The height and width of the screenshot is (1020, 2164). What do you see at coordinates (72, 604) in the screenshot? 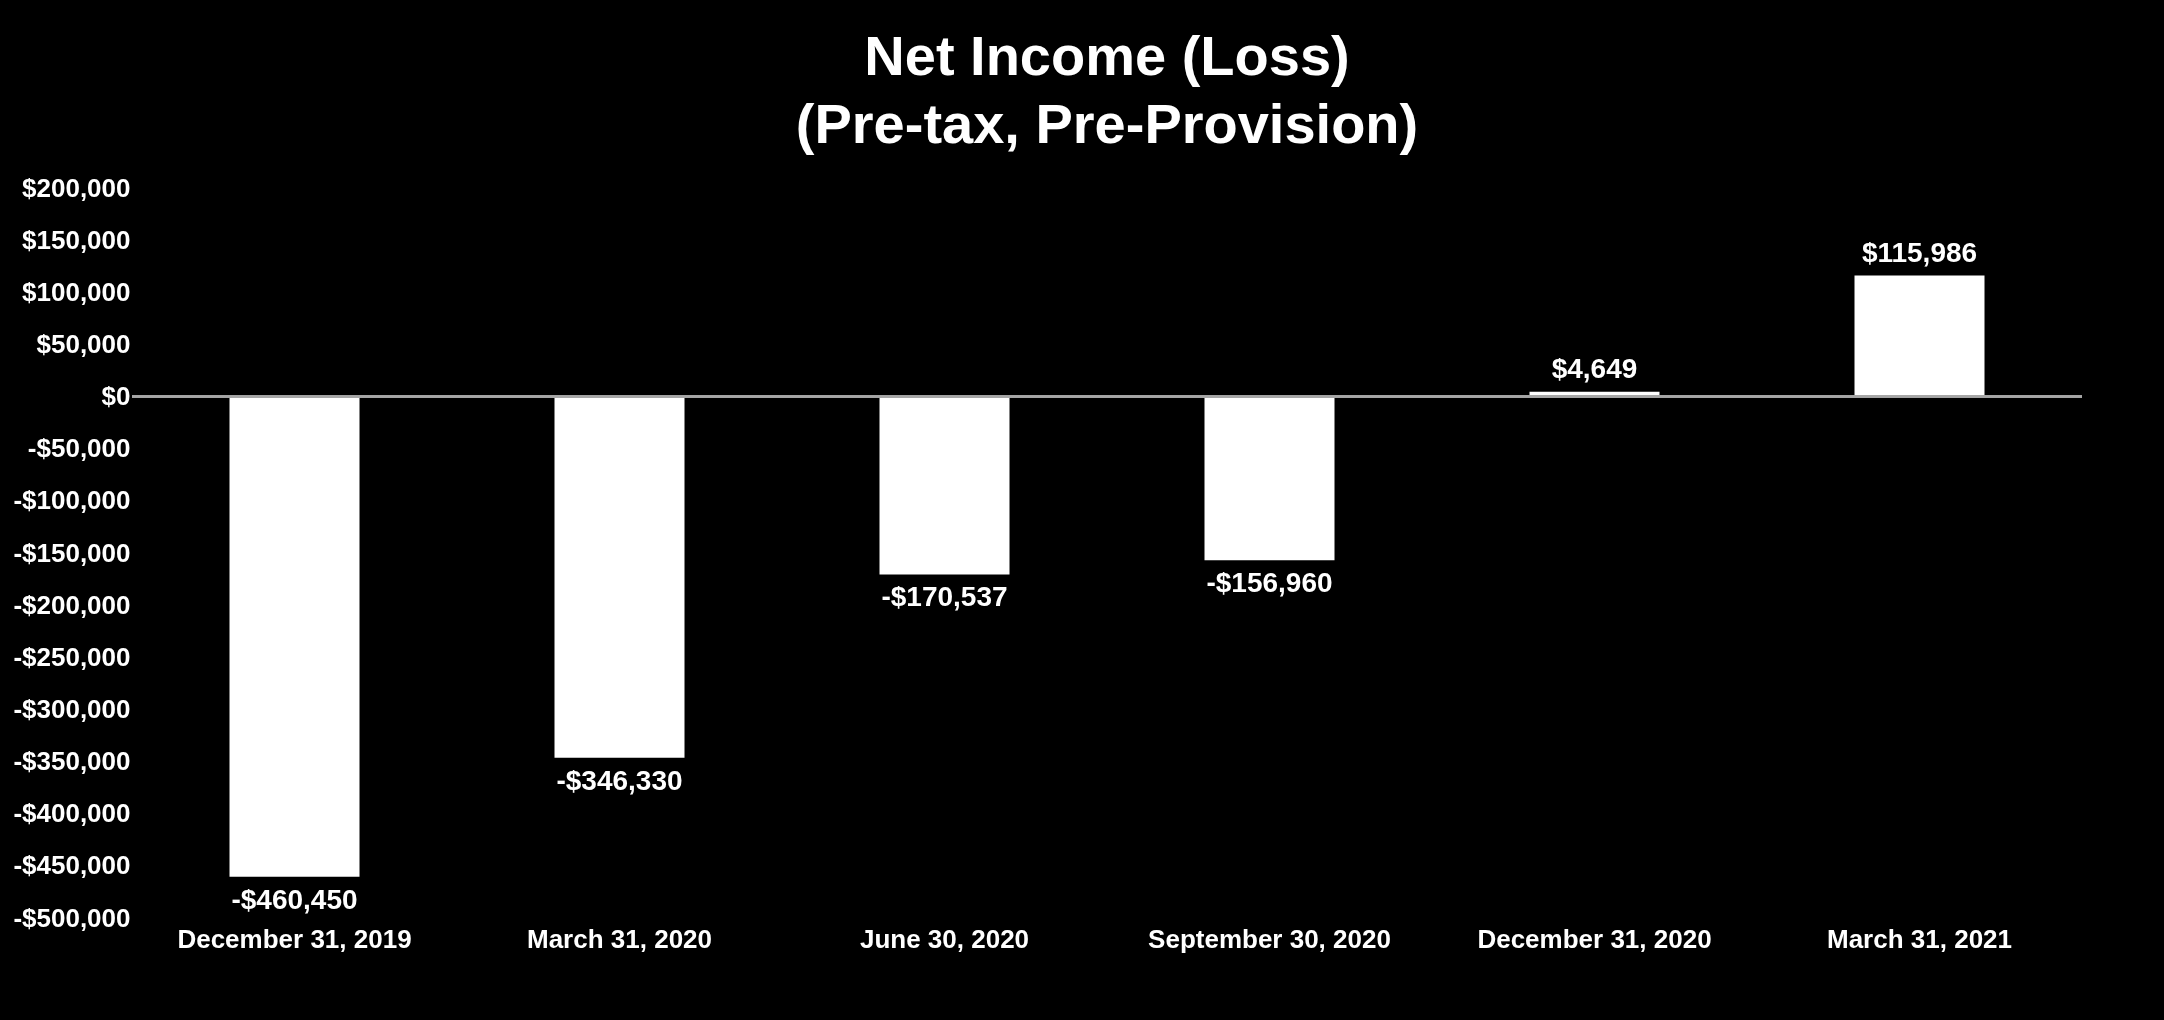
I see `y-tick-label: -$200,000` at bounding box center [72, 604].